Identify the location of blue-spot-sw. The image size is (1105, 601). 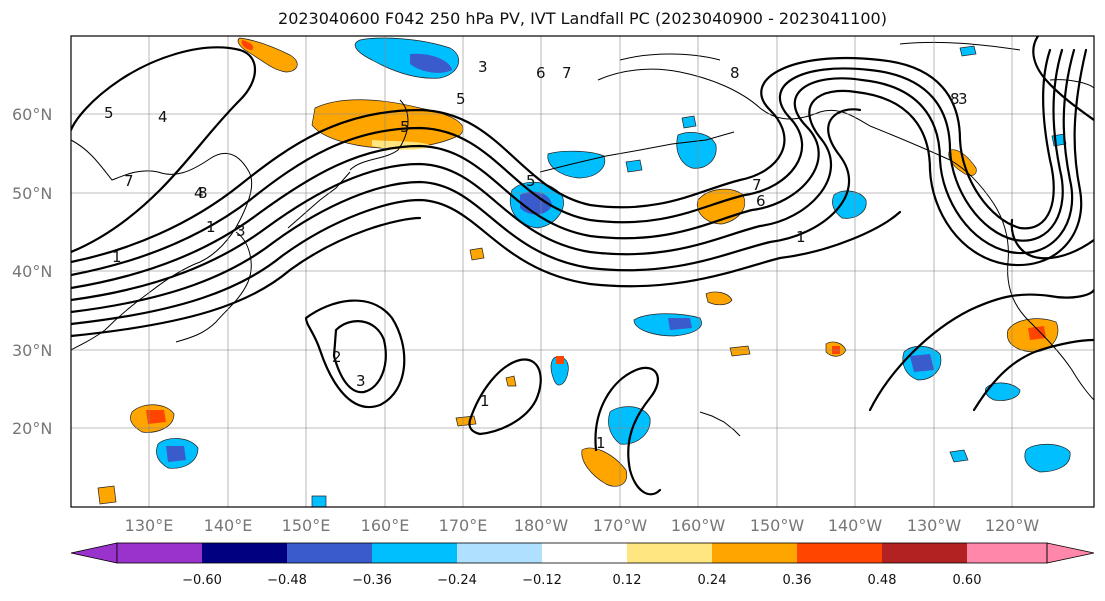
(319, 501).